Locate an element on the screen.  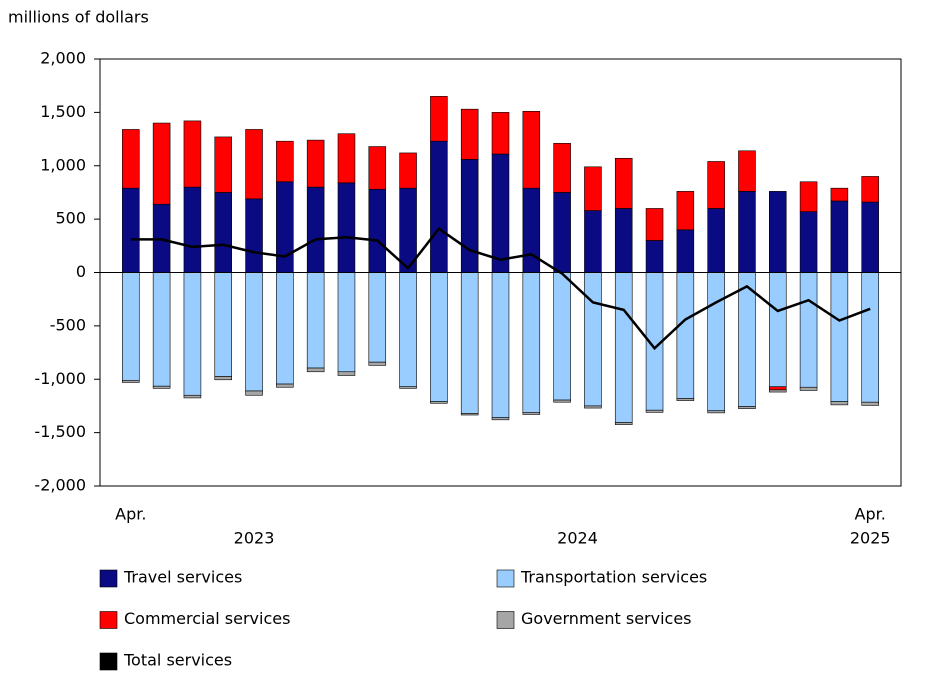
y-tick-label: -500 is located at coordinates (68, 324).